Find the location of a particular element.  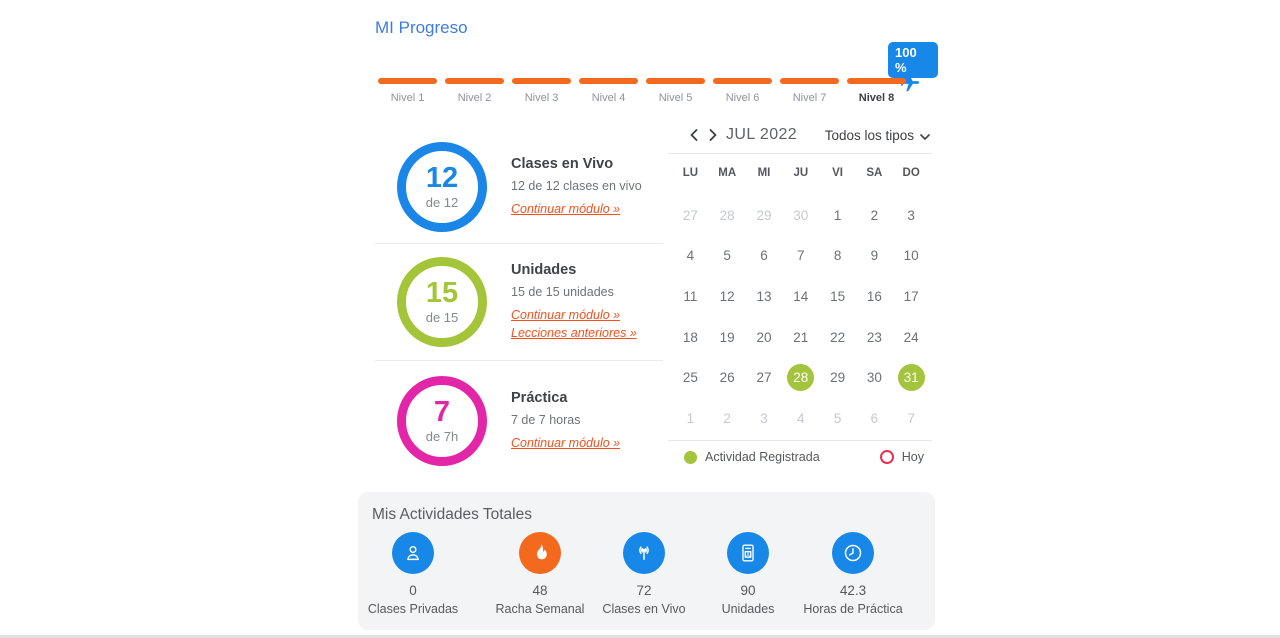

stat-clases-en-vivo: 72 Clases en Vivo is located at coordinates (644, 574).